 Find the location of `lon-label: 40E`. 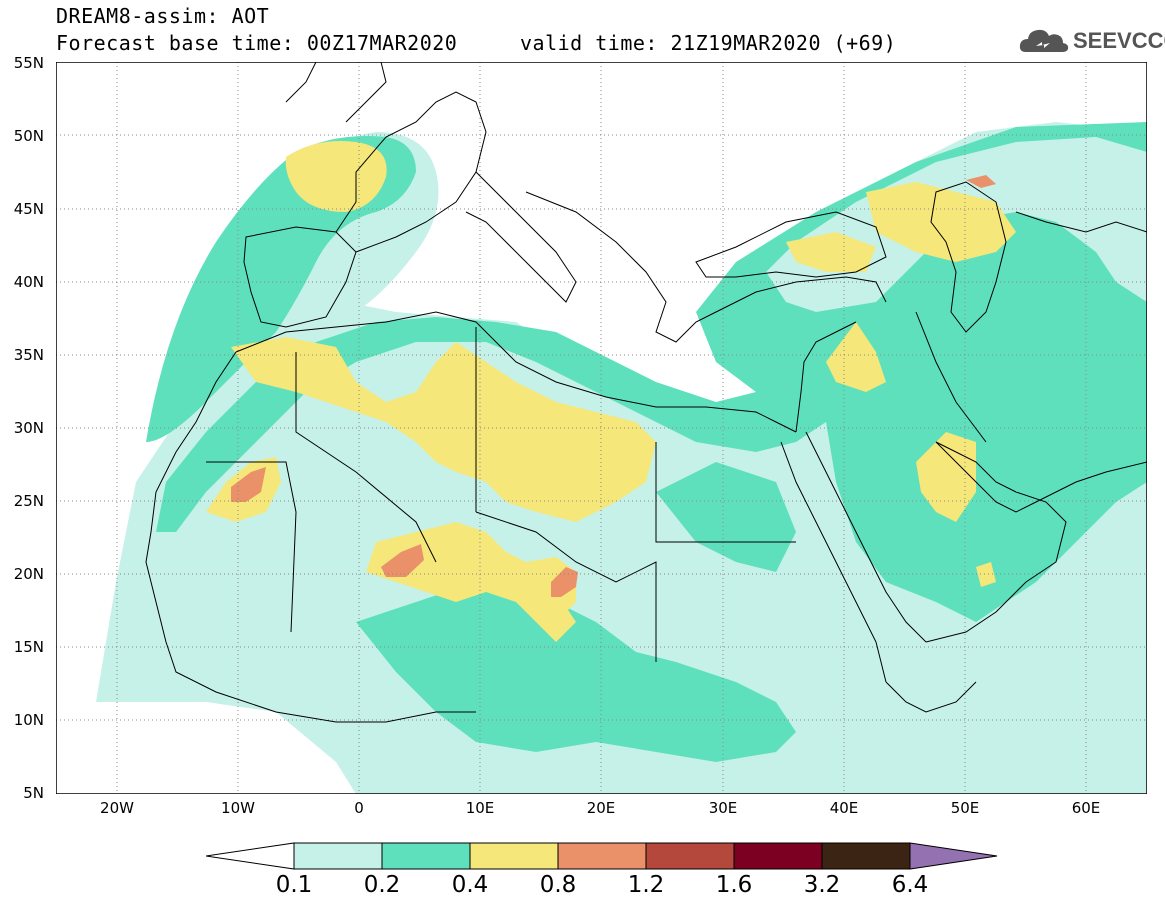

lon-label: 40E is located at coordinates (844, 808).